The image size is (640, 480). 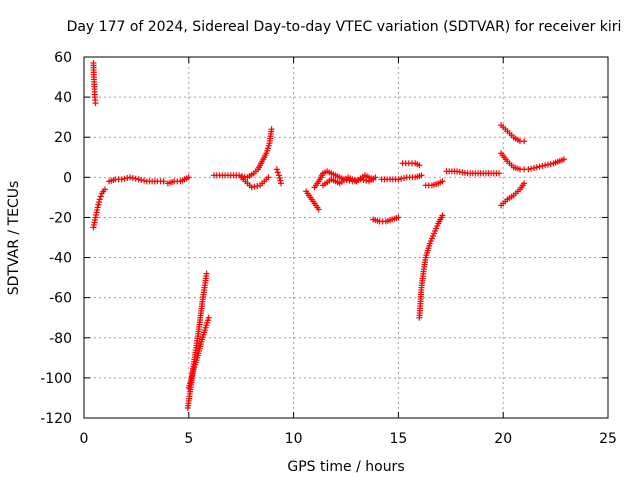 What do you see at coordinates (60, 259) in the screenshot?
I see `y-tick-label: -40` at bounding box center [60, 259].